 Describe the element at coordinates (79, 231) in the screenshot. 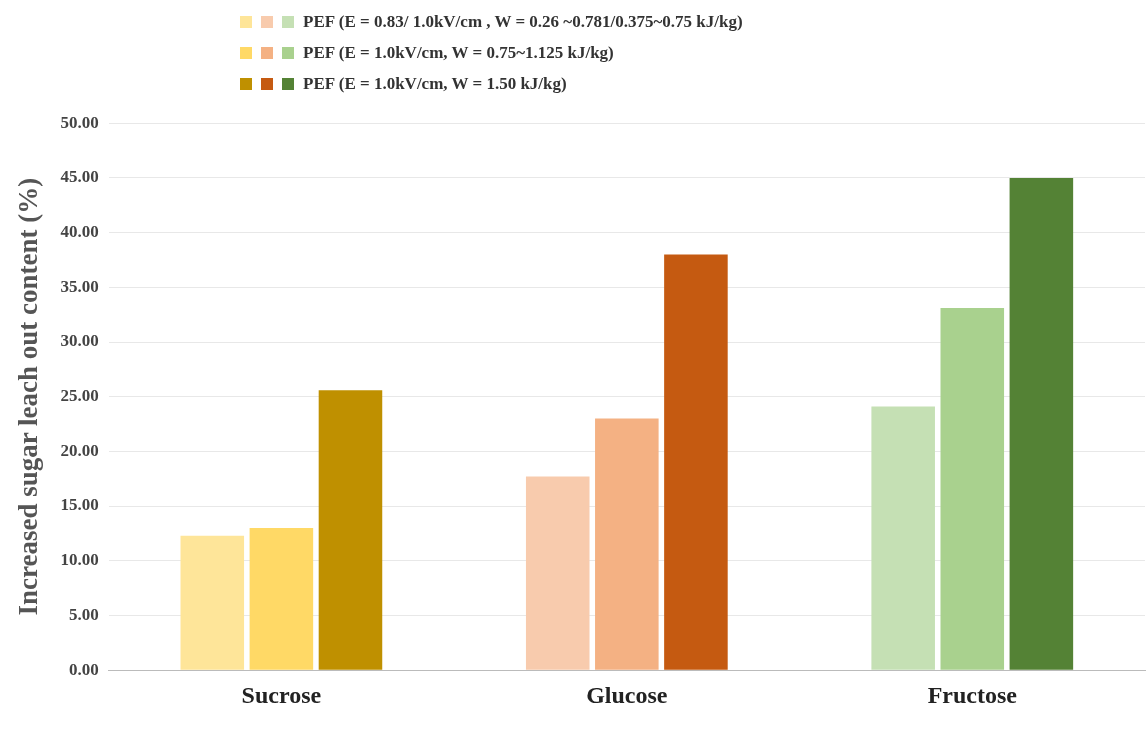

I see `y-tick-label: 40.00` at that location.